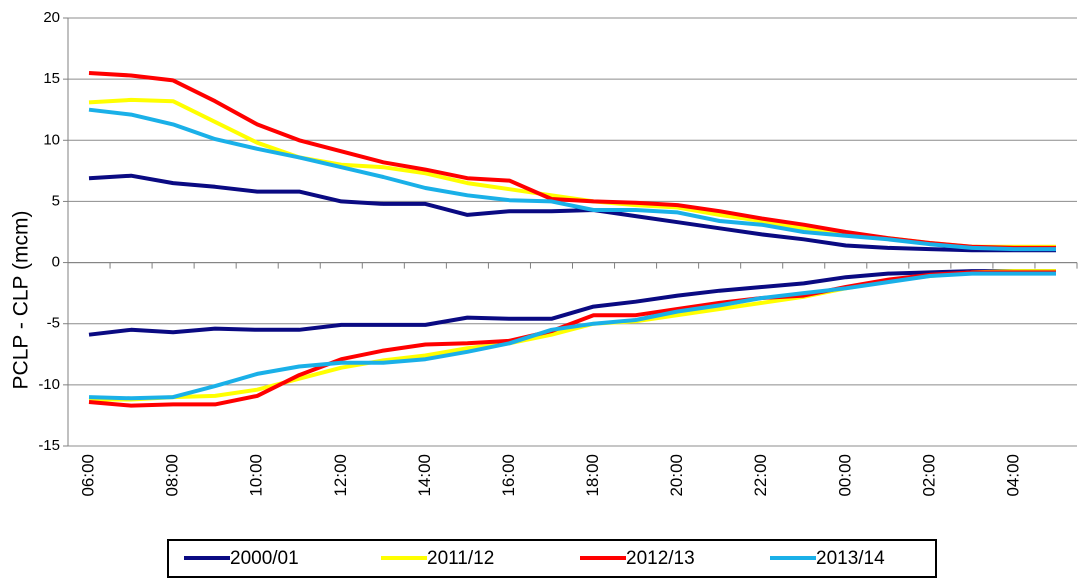  I want to click on legend-label: 2000/01, so click(264, 558).